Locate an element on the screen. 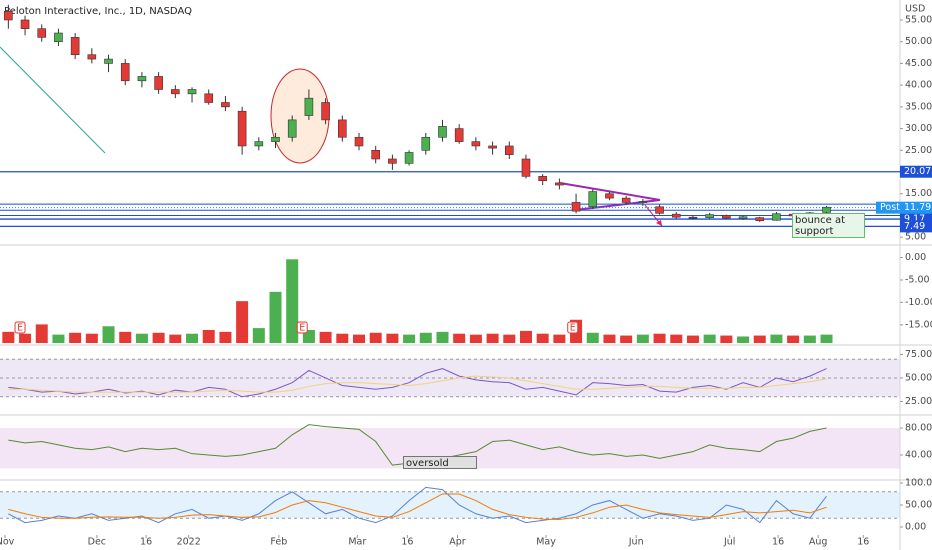  level-label: 7.49 is located at coordinates (914, 226).